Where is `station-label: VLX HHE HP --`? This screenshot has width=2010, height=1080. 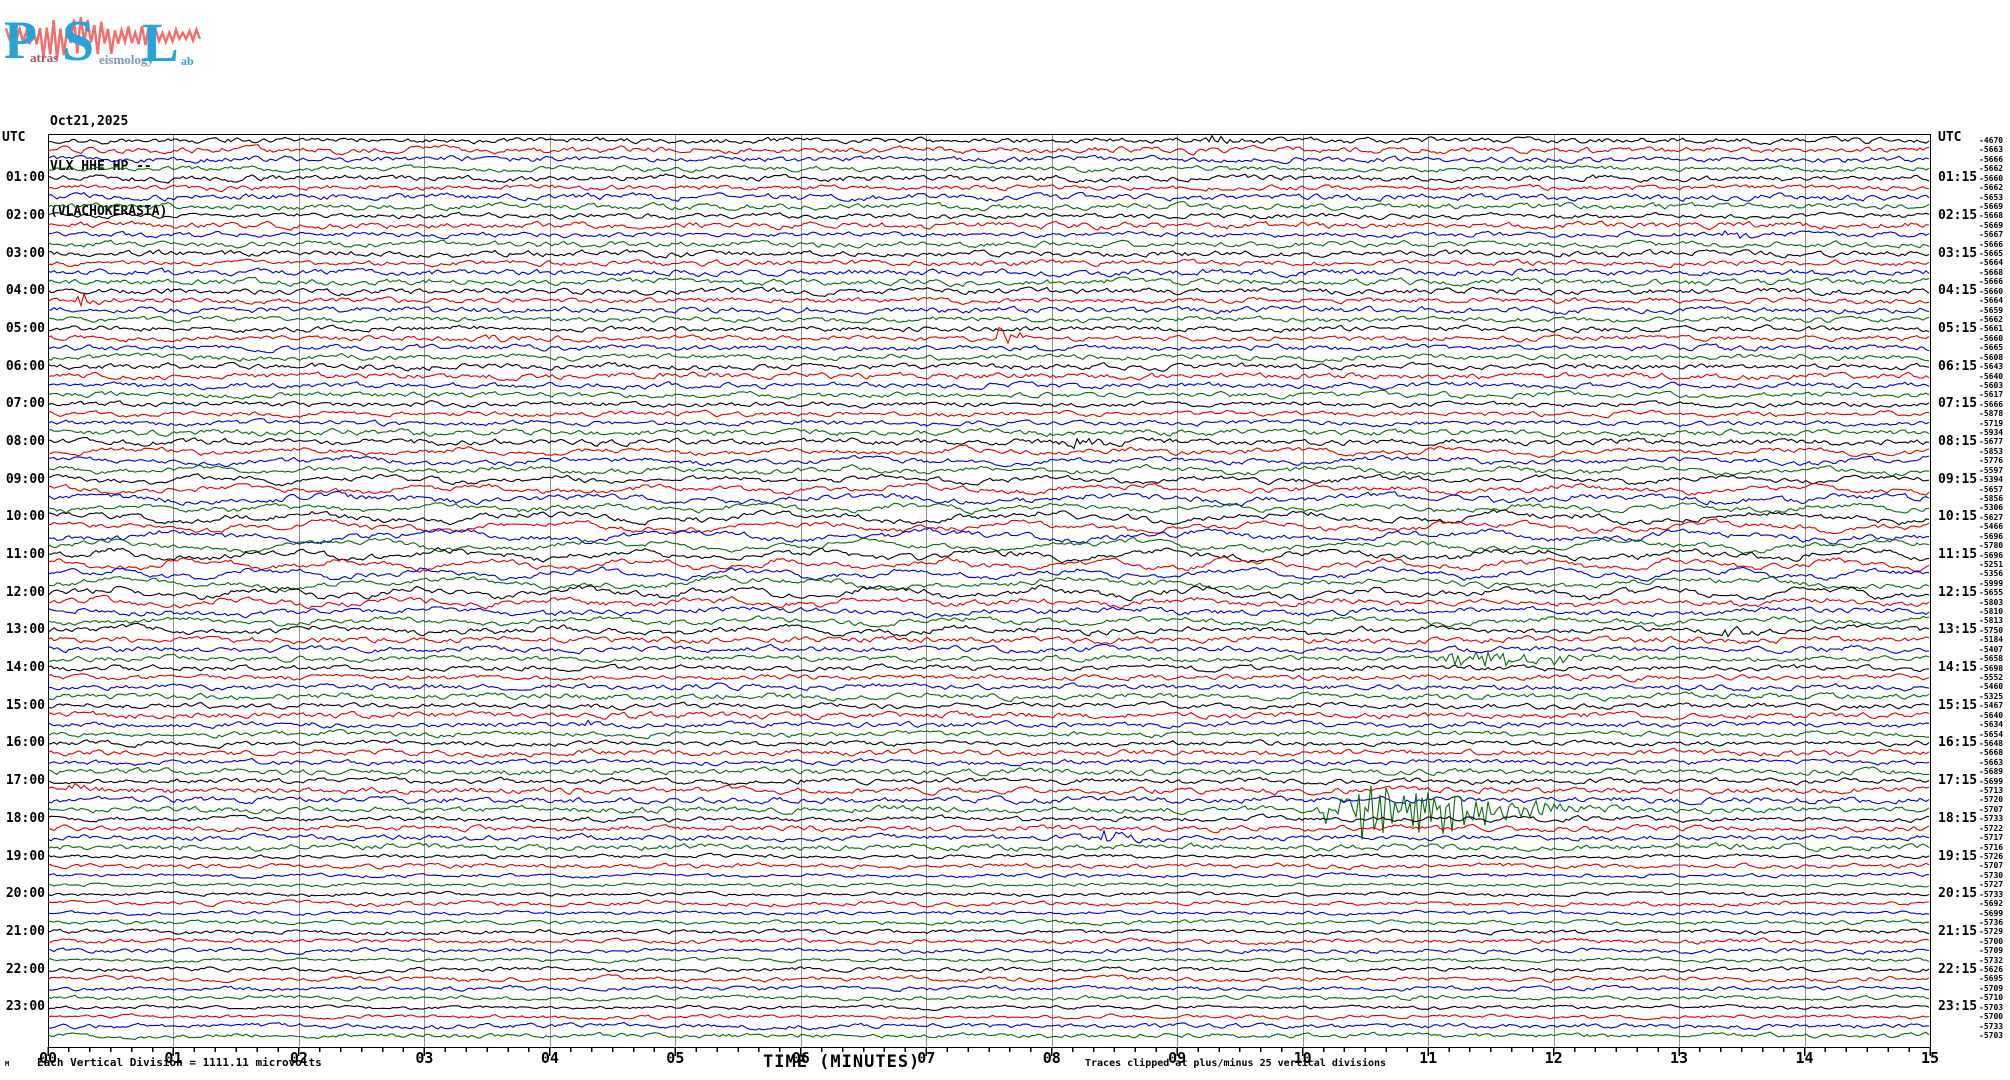
station-label: VLX HHE HP -- is located at coordinates (101, 166).